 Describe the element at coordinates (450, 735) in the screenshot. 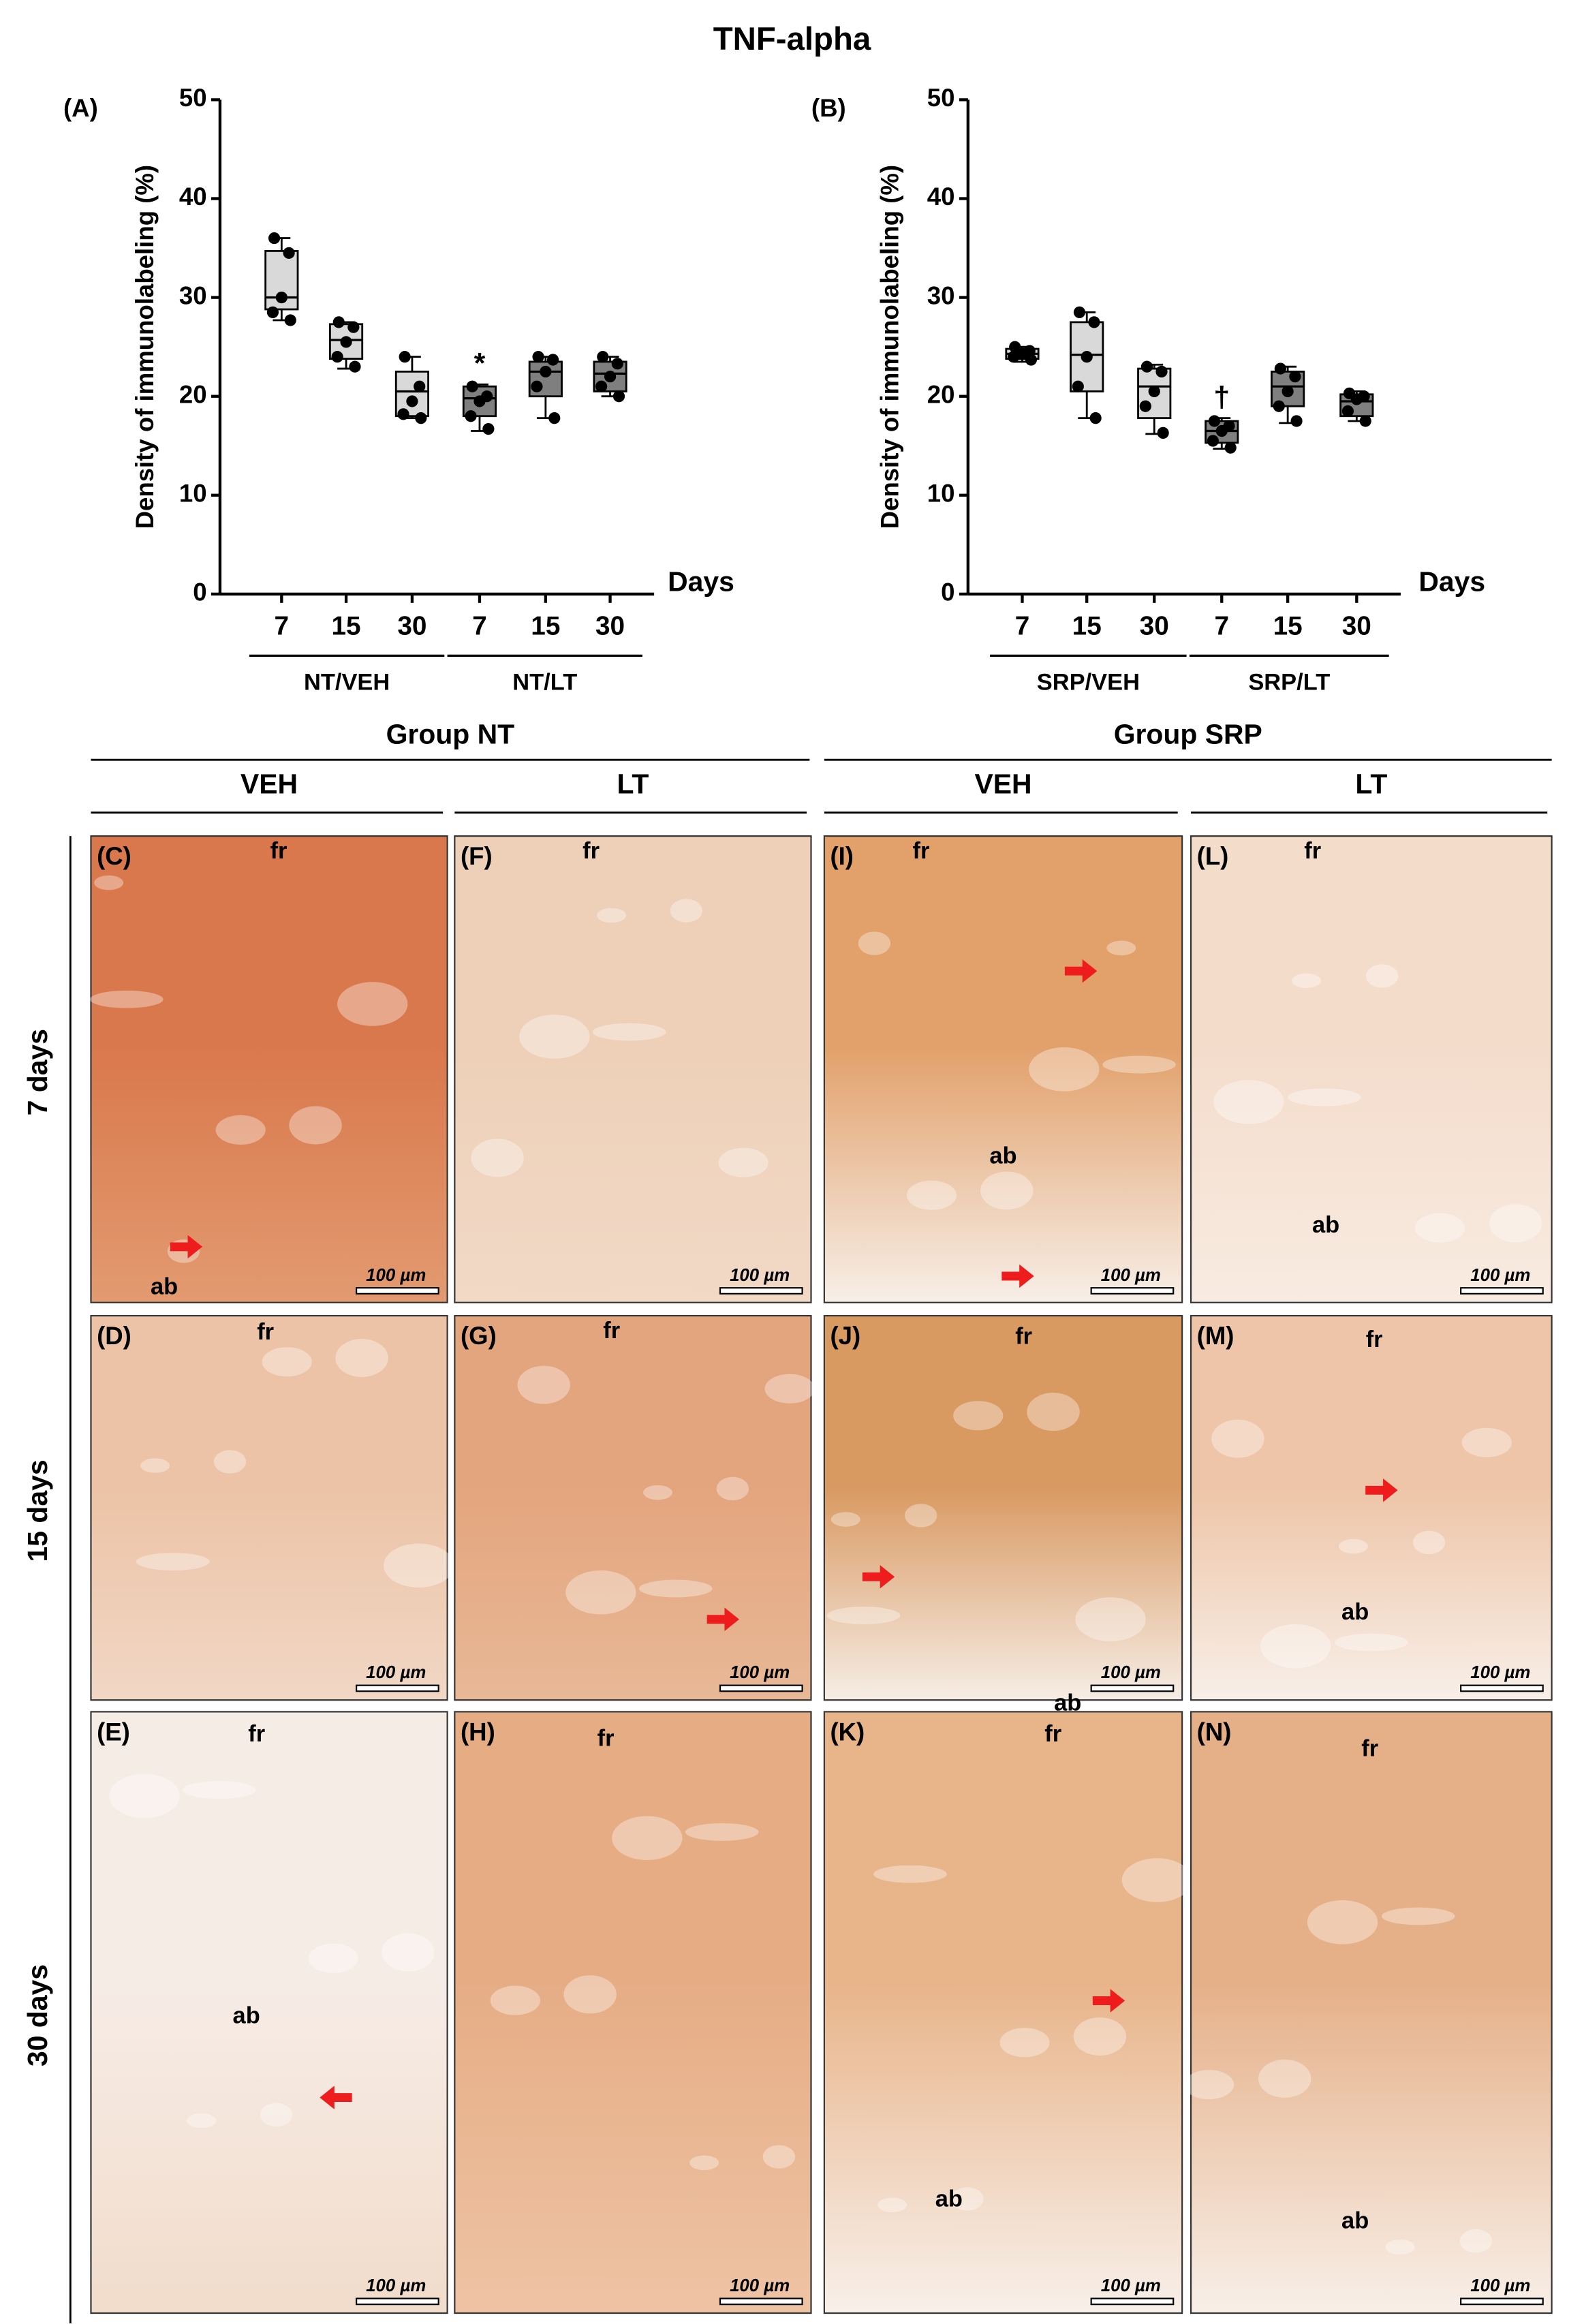

I see `group-header: Group NT` at that location.